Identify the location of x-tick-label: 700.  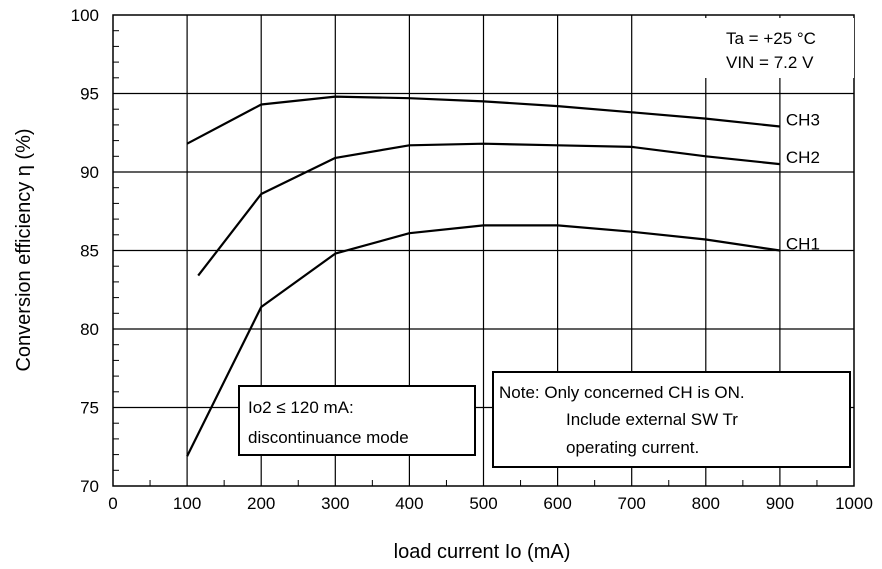
(632, 503).